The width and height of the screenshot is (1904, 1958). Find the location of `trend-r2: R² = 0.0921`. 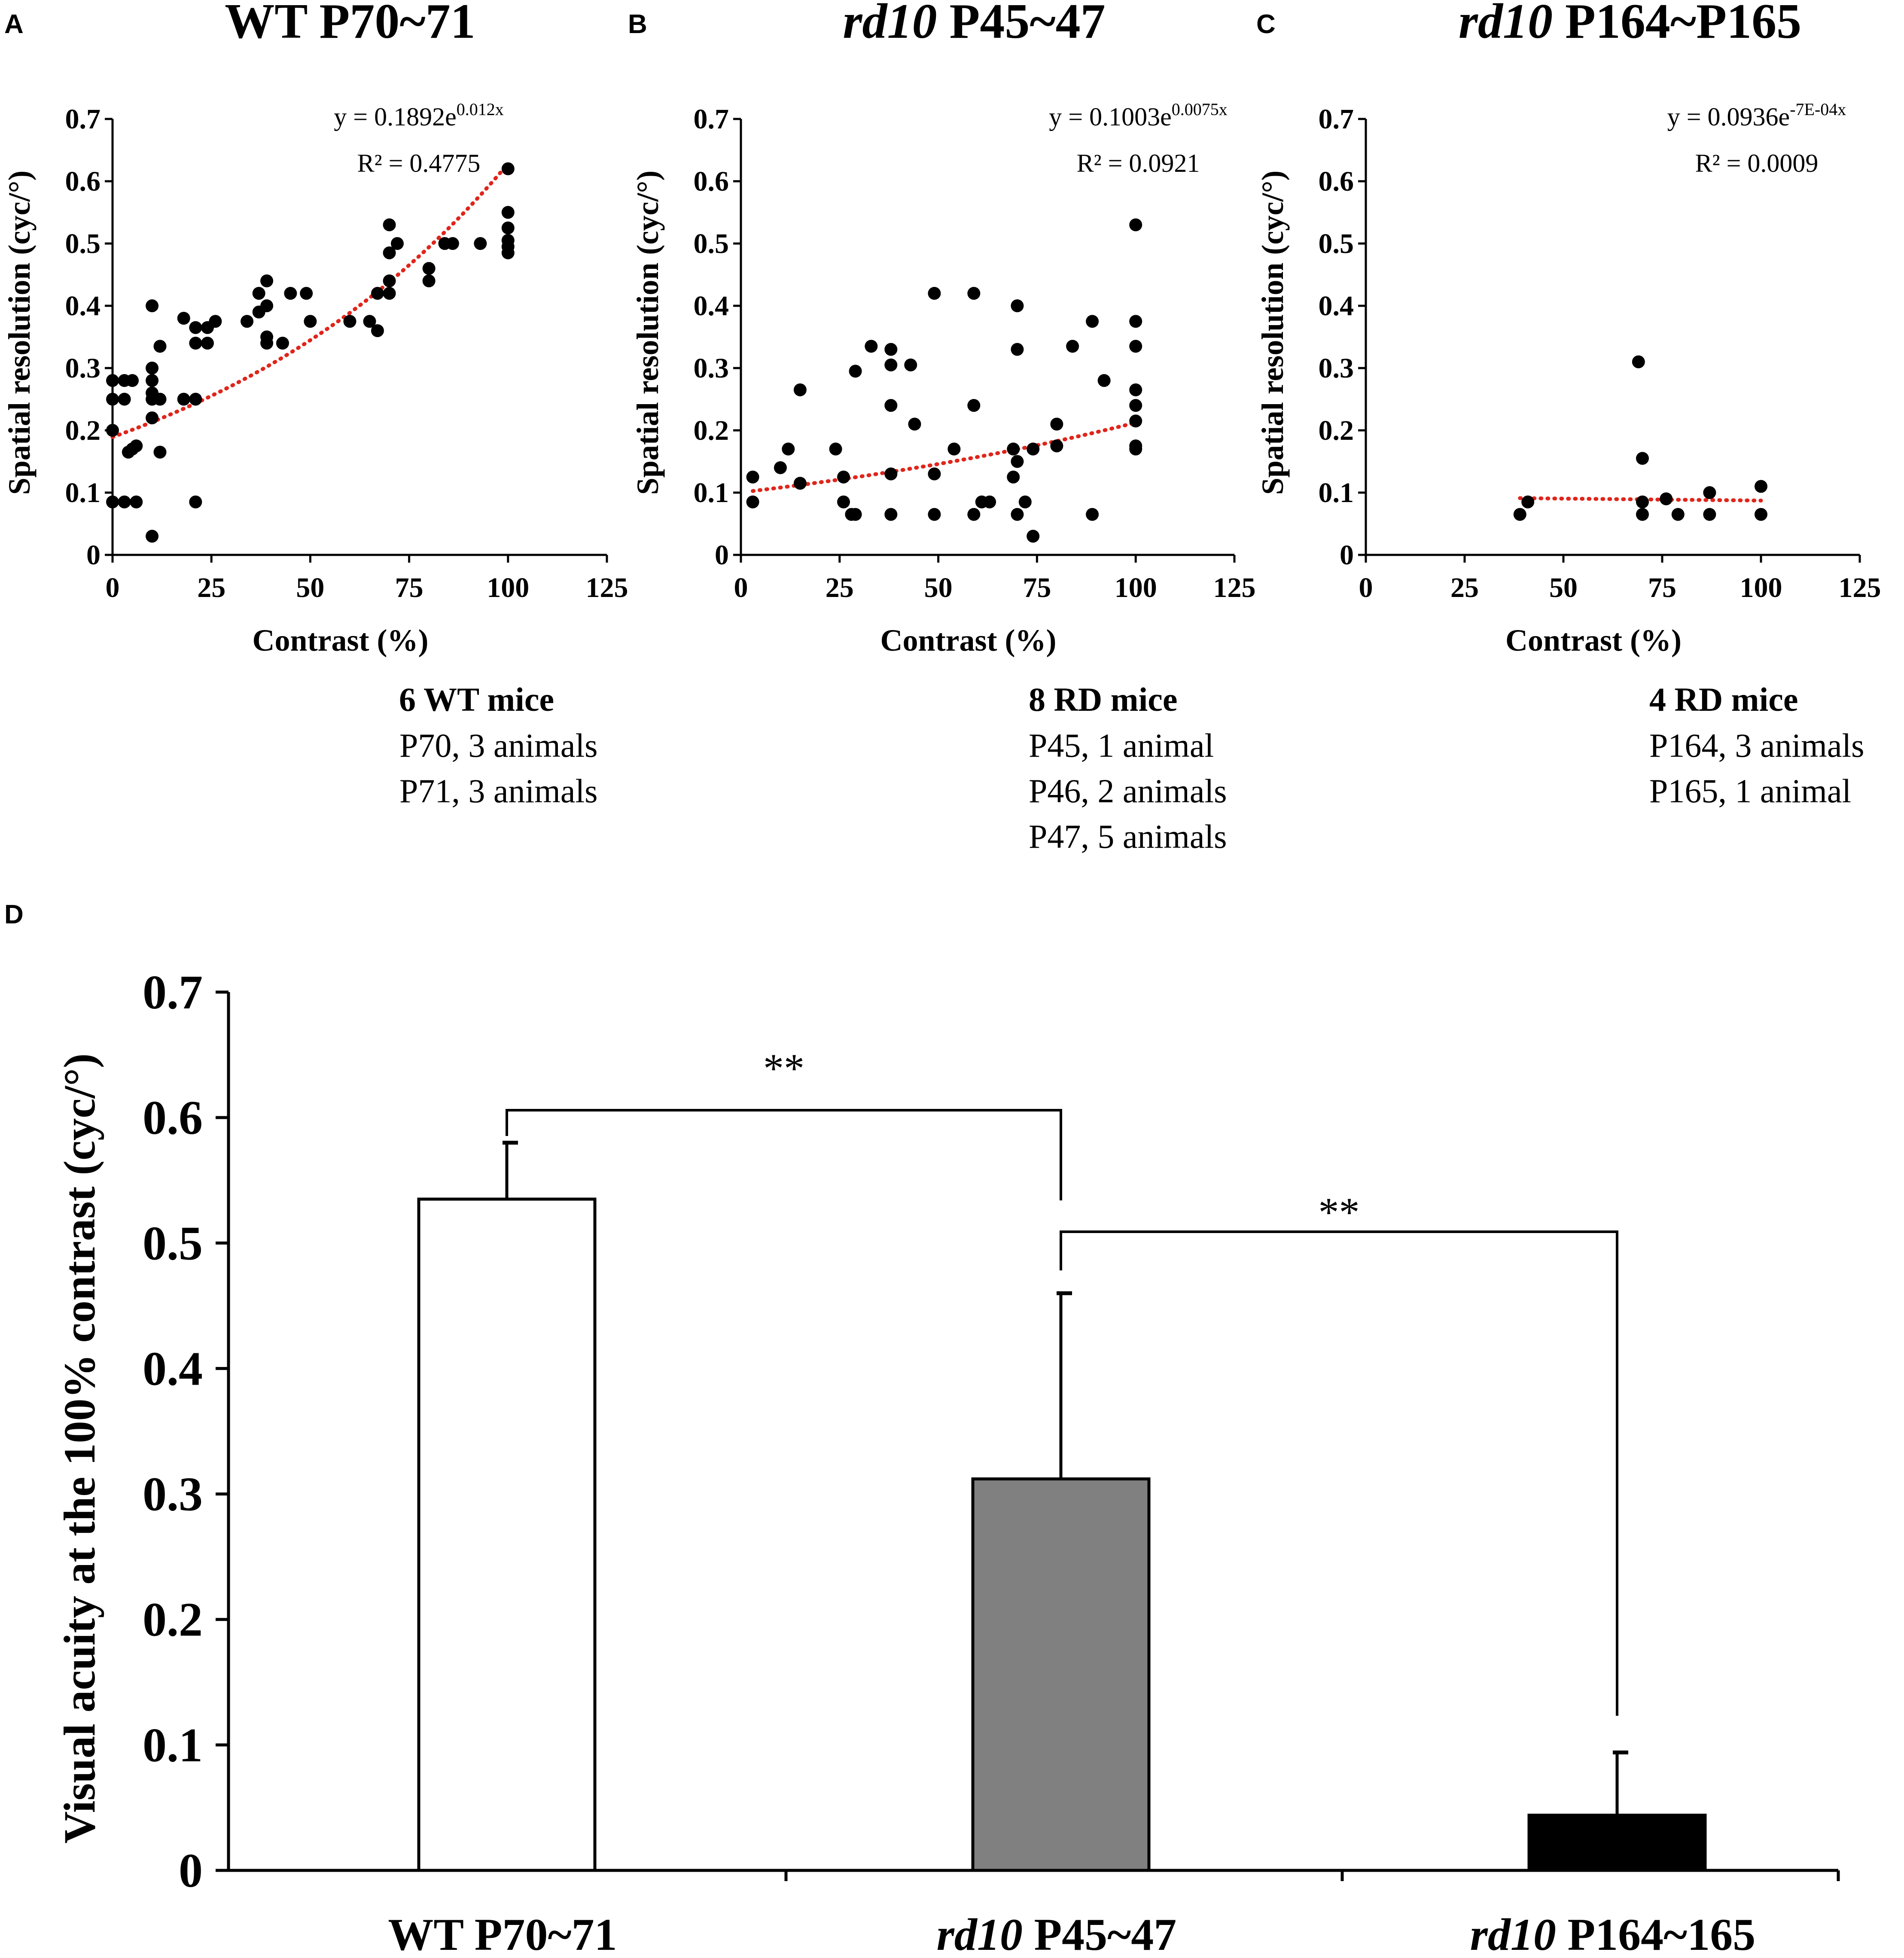

trend-r2: R² = 0.0921 is located at coordinates (1138, 163).